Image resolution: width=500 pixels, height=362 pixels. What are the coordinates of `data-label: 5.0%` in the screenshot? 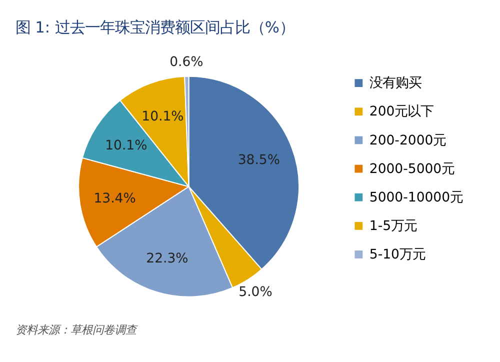 It's located at (255, 292).